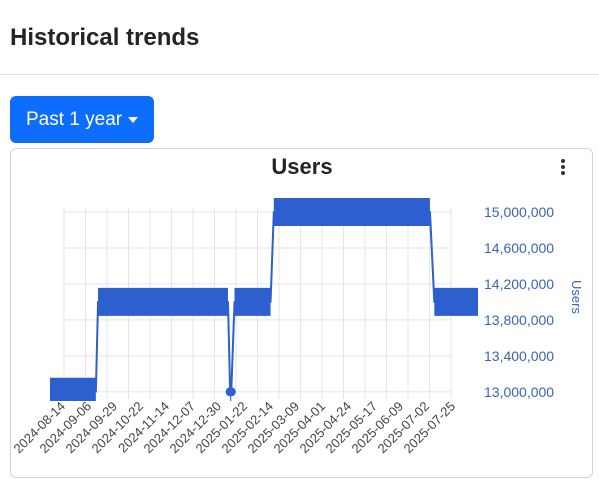  I want to click on caret-down-icon, so click(133, 120).